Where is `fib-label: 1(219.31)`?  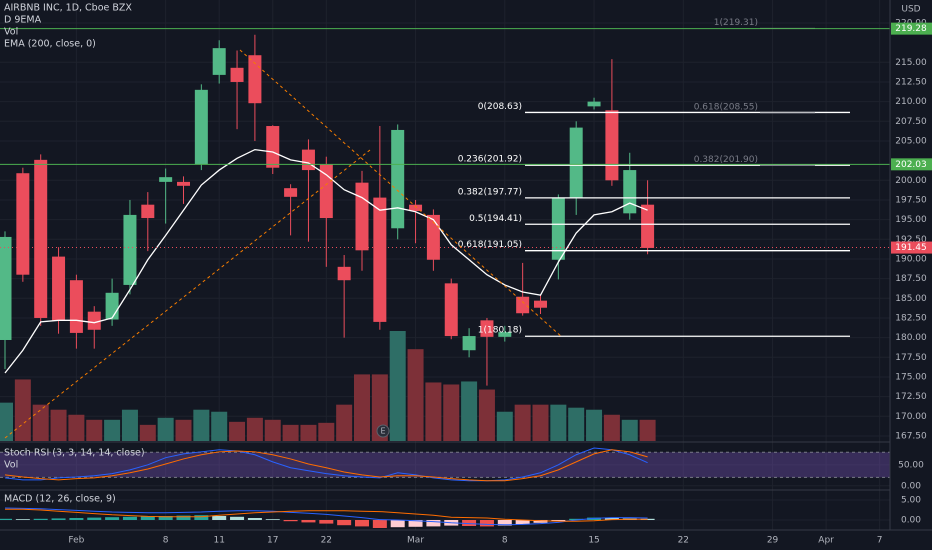 fib-label: 1(219.31) is located at coordinates (736, 23).